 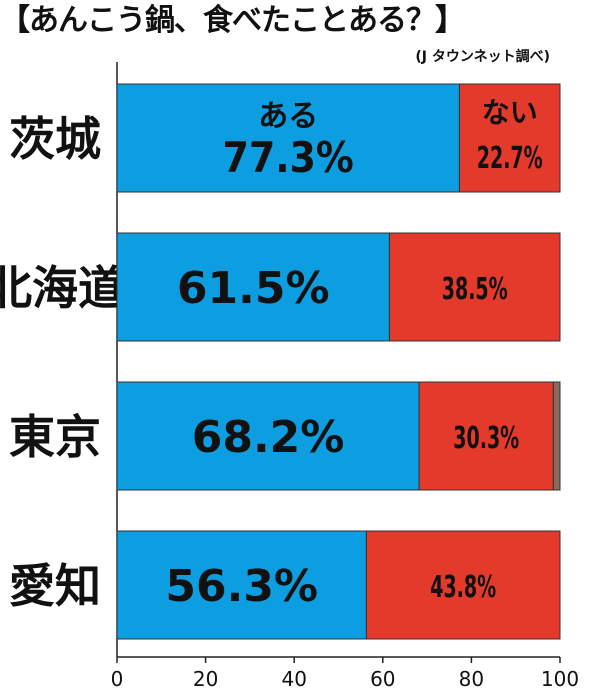 I want to click on category-label: 愛知, so click(x=55, y=586).